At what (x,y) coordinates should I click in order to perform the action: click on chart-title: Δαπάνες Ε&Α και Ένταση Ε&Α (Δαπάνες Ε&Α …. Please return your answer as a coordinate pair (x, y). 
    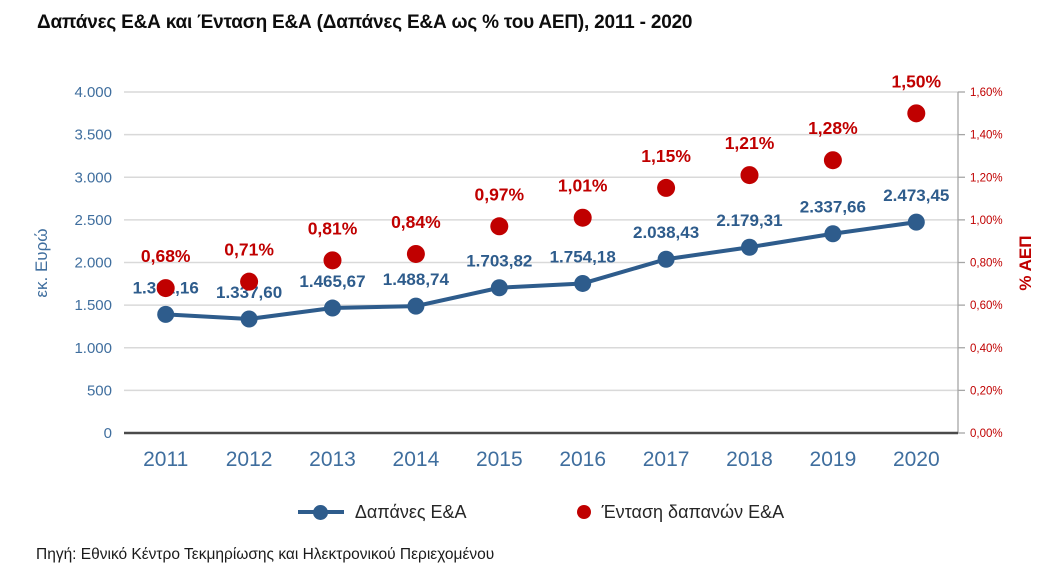
    Looking at the image, I should click on (365, 22).